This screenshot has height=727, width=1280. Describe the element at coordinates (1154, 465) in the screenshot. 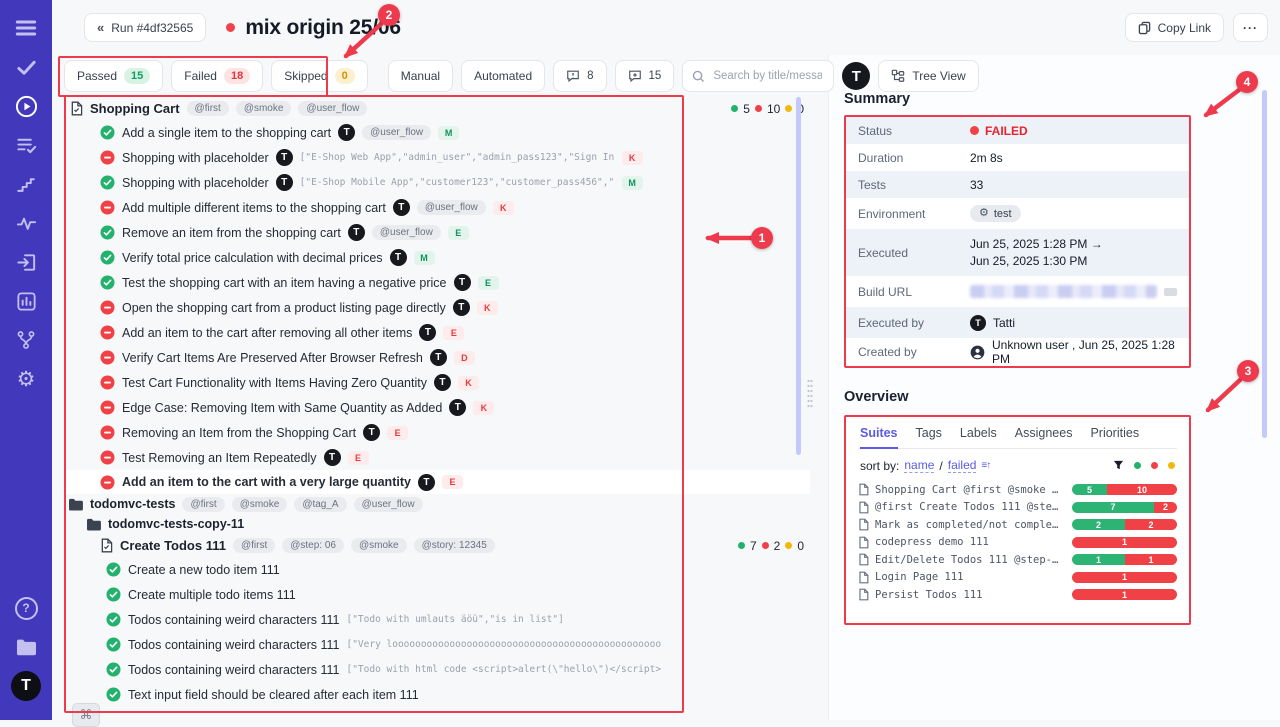

I see `failed-filter-dot` at that location.